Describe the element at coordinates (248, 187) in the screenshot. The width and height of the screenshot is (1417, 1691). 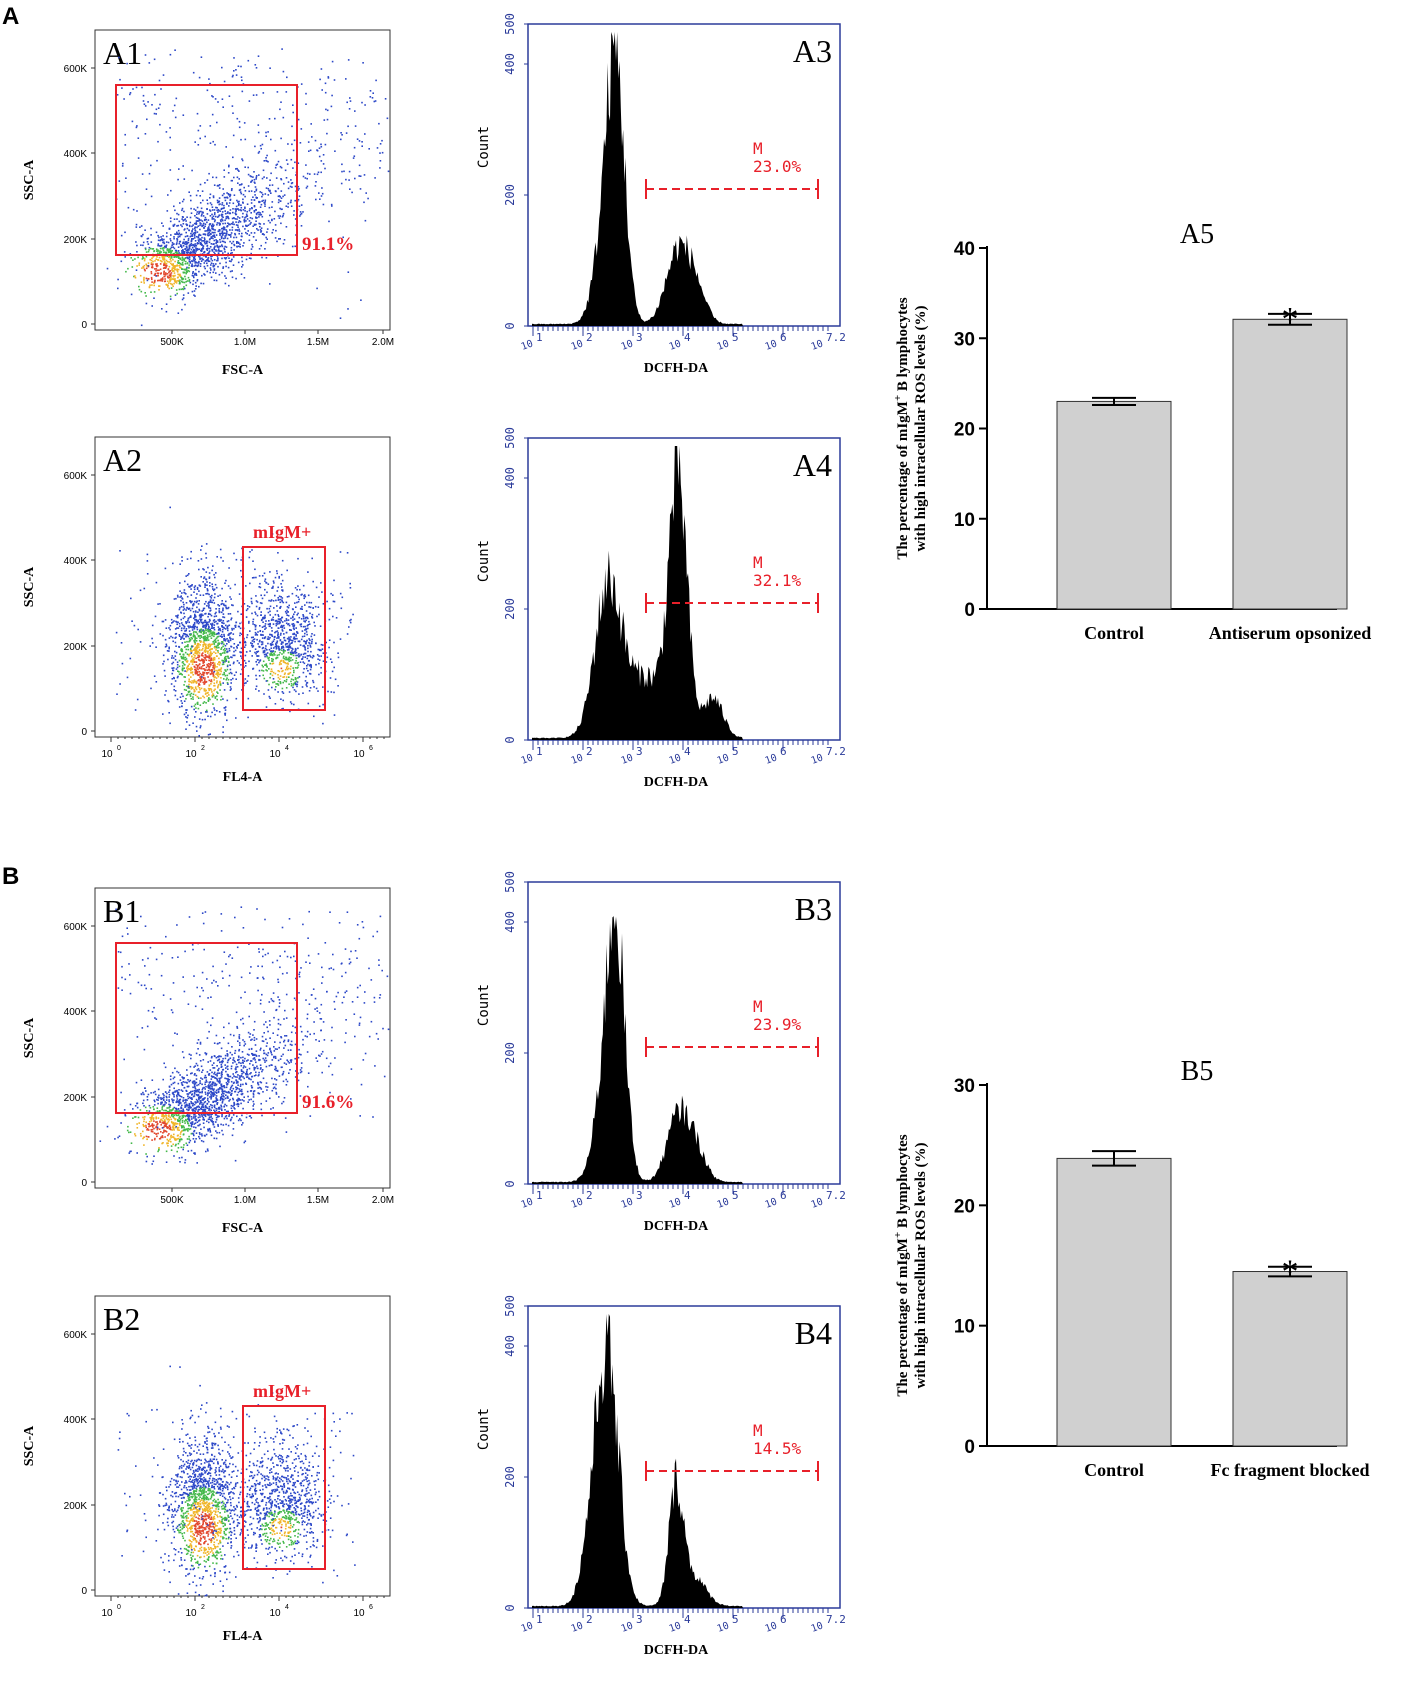
I see `events-layer` at that location.